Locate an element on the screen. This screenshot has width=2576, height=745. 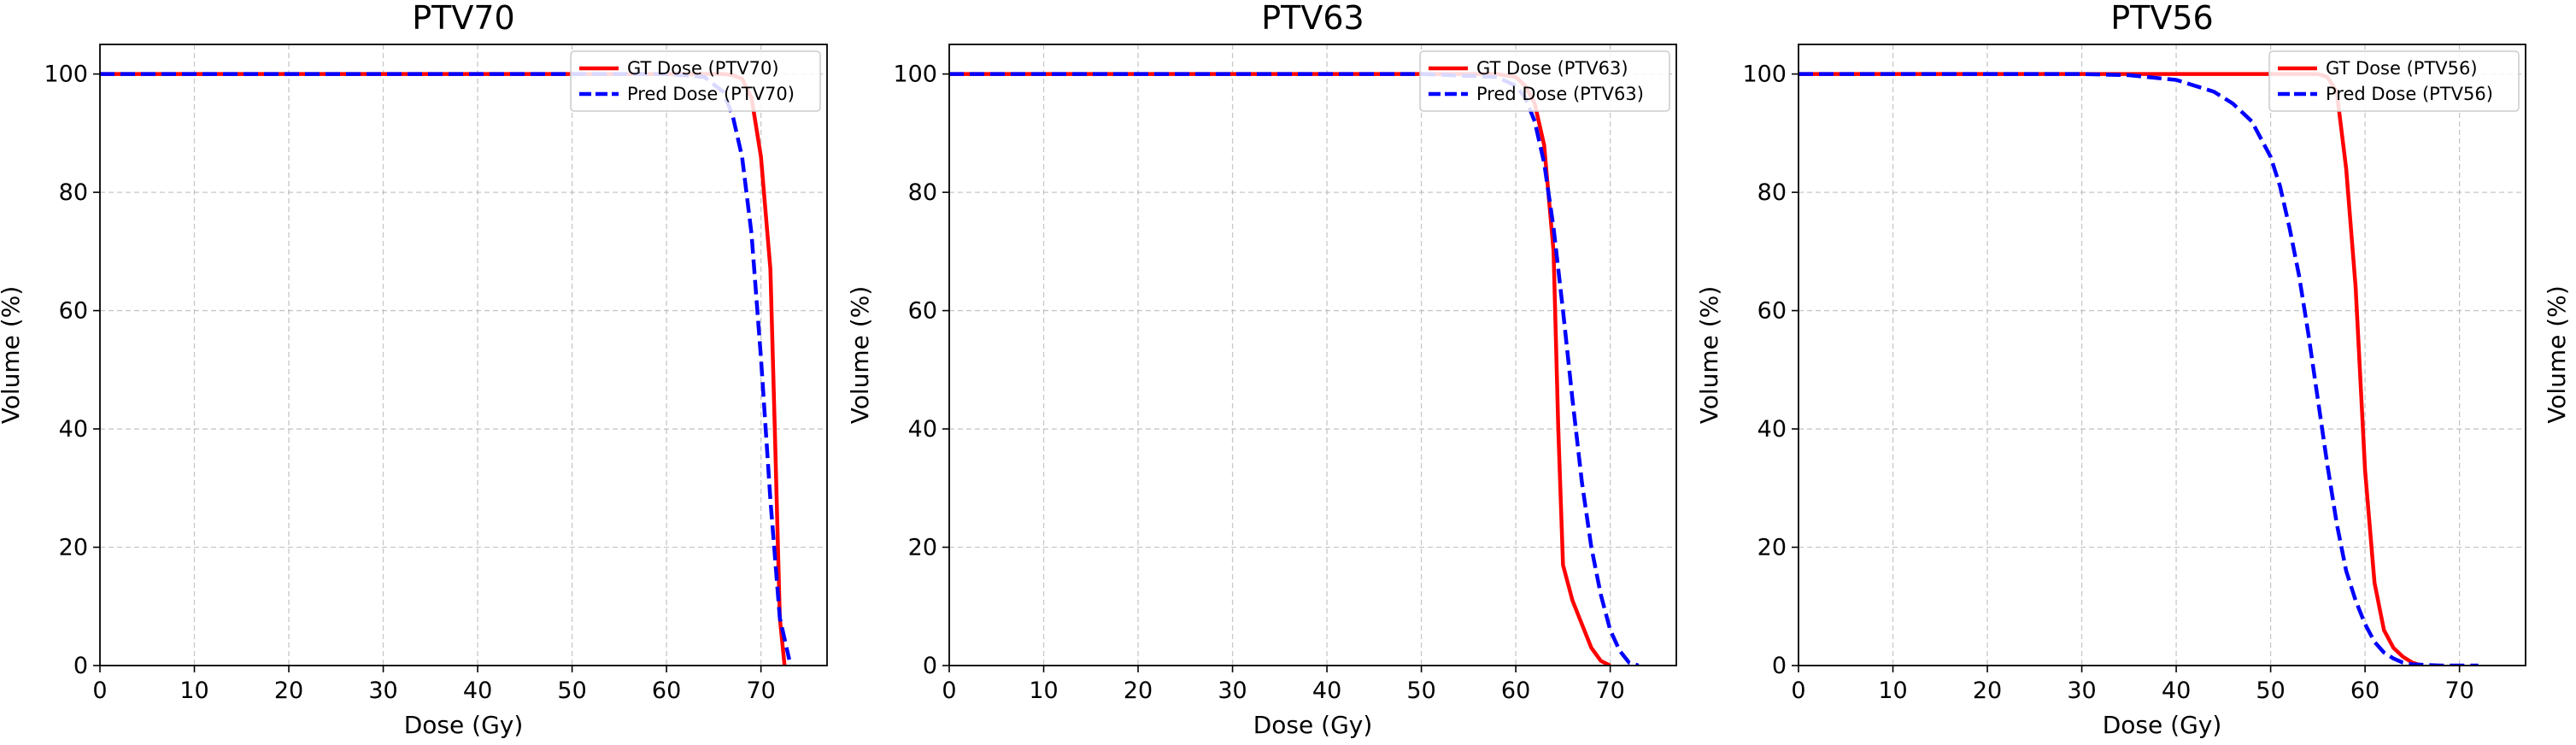
legend-label: Pred Dose (PTV70) is located at coordinates (711, 94).